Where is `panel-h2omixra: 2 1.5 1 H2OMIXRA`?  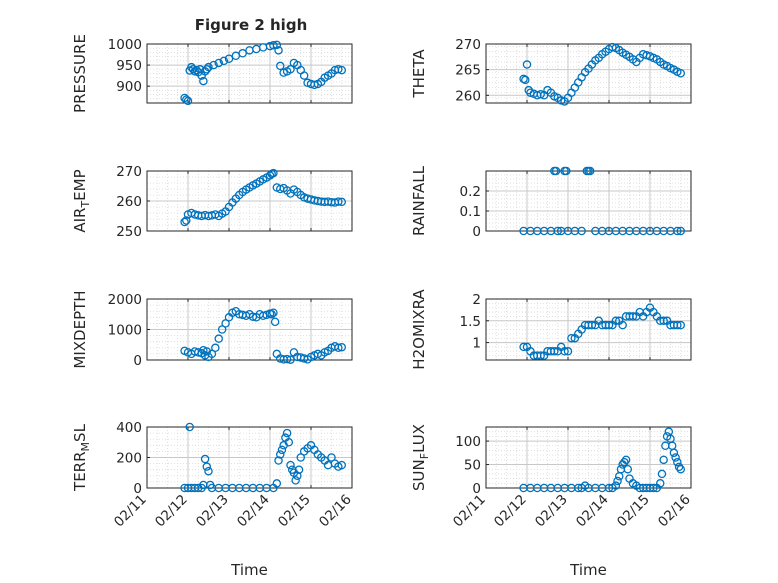 panel-h2omixra: 2 1.5 1 H2OMIXRA is located at coordinates (551, 329).